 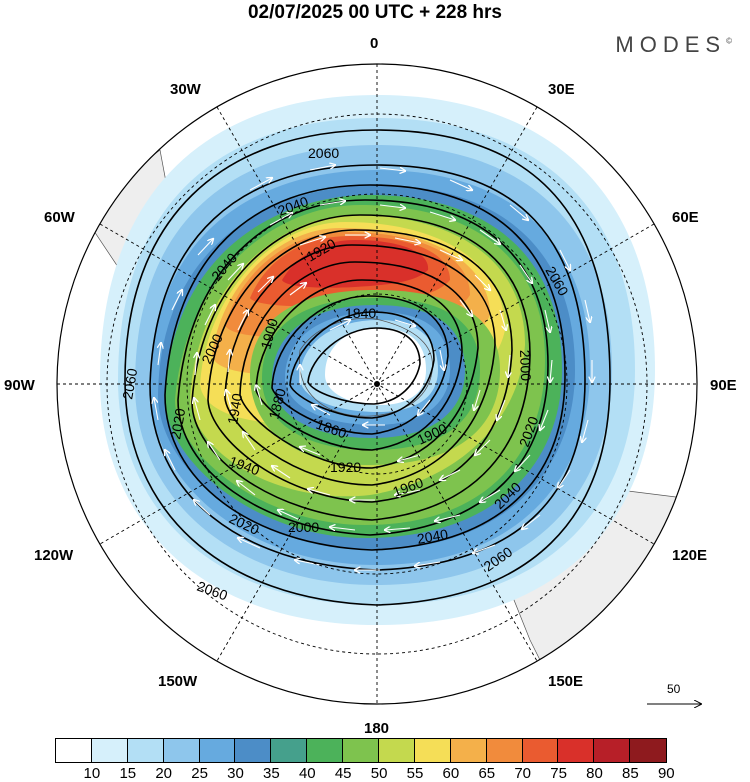 What do you see at coordinates (307, 773) in the screenshot?
I see `colorbar-tick-label: 40` at bounding box center [307, 773].